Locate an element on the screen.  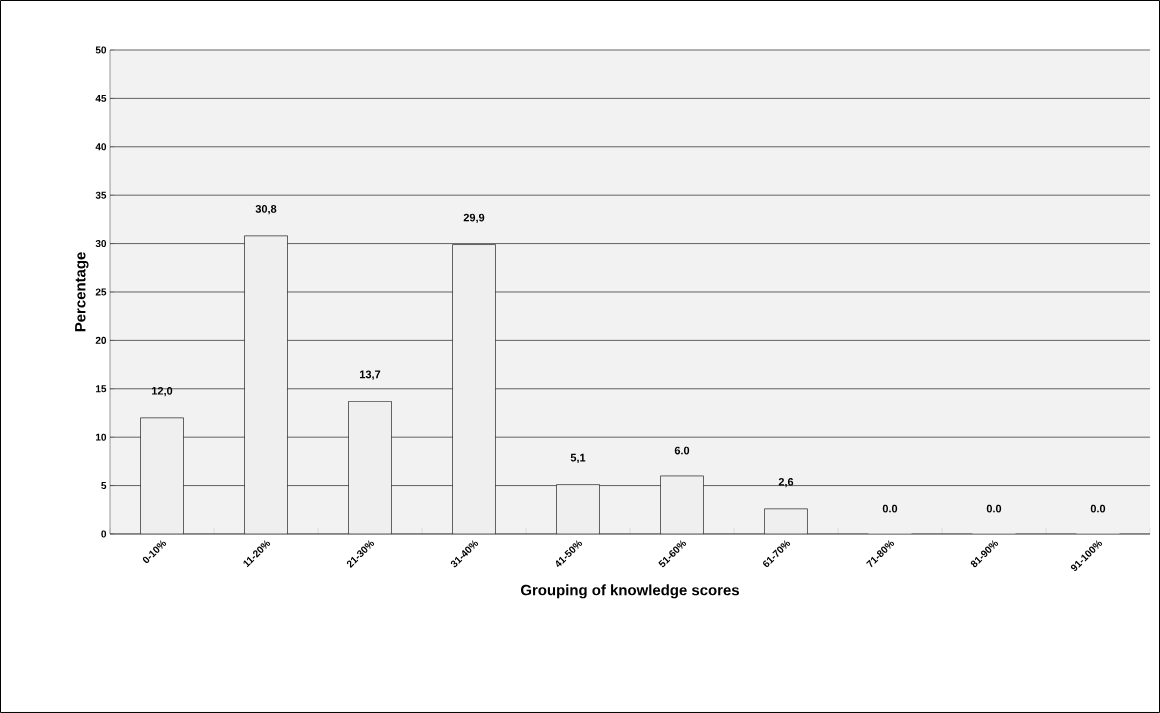
y-tick-label: 20 is located at coordinates (101, 340).